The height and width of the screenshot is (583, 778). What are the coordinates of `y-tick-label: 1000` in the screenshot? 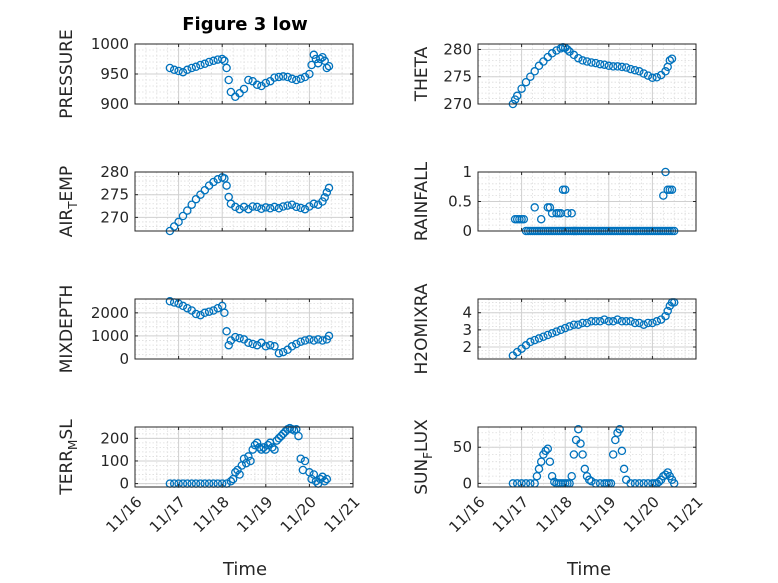 It's located at (110, 336).